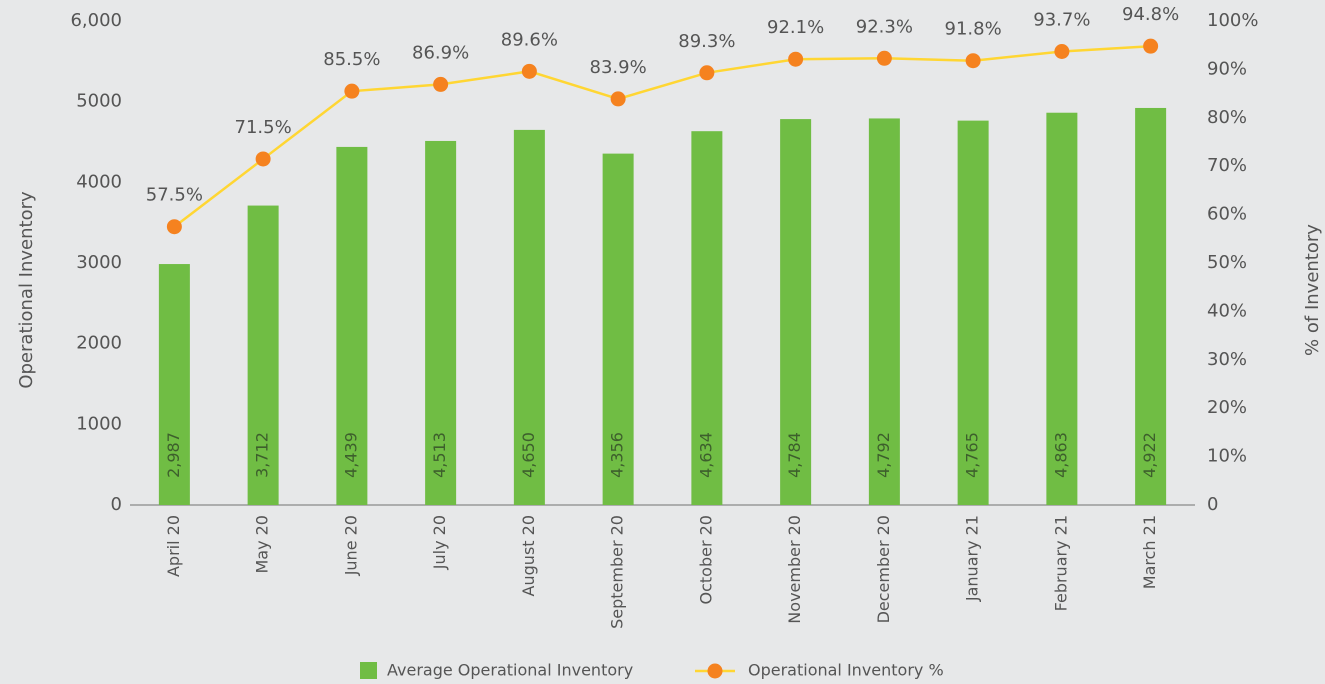 The width and height of the screenshot is (1325, 684). Describe the element at coordinates (1061, 19) in the screenshot. I see `line-value-label: 93.7%` at that location.